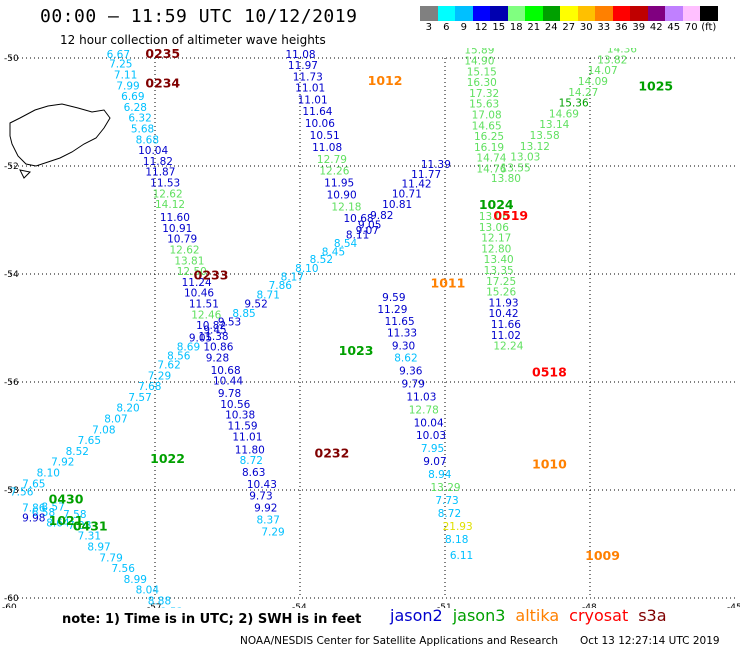  What do you see at coordinates (674, 27) in the screenshot?
I see `color-scale-label: 45` at bounding box center [674, 27].